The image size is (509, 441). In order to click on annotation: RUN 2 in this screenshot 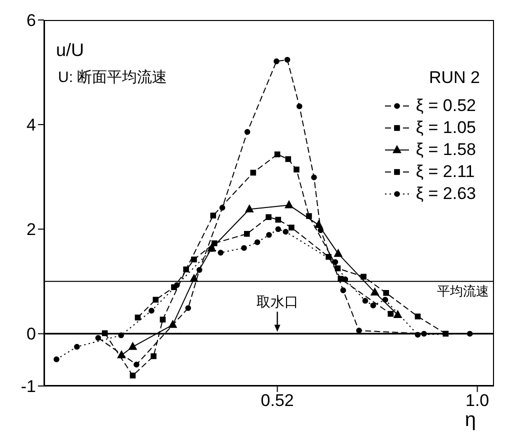, I will do `click(454, 78)`.